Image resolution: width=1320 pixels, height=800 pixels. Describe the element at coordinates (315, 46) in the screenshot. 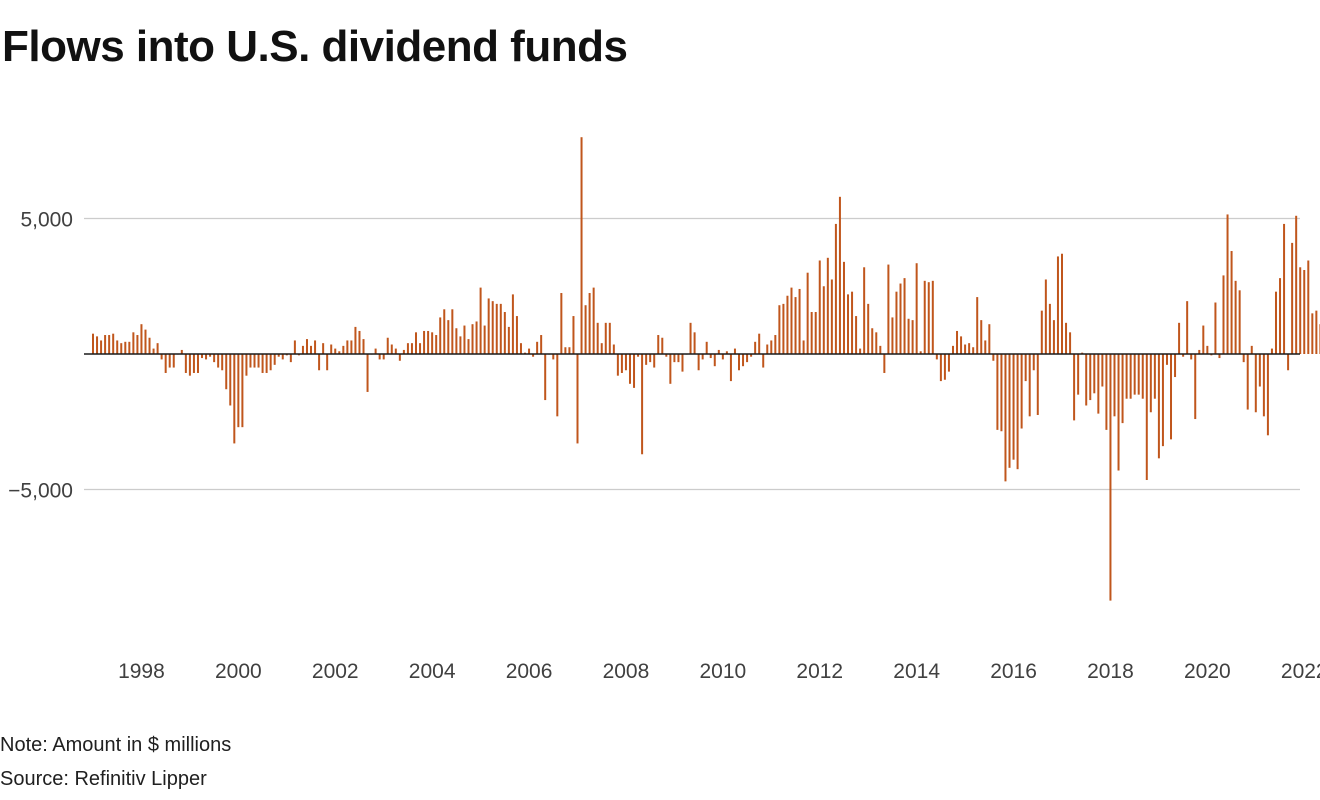

I see `chart-title: Flows into U.S. dividend funds` at that location.